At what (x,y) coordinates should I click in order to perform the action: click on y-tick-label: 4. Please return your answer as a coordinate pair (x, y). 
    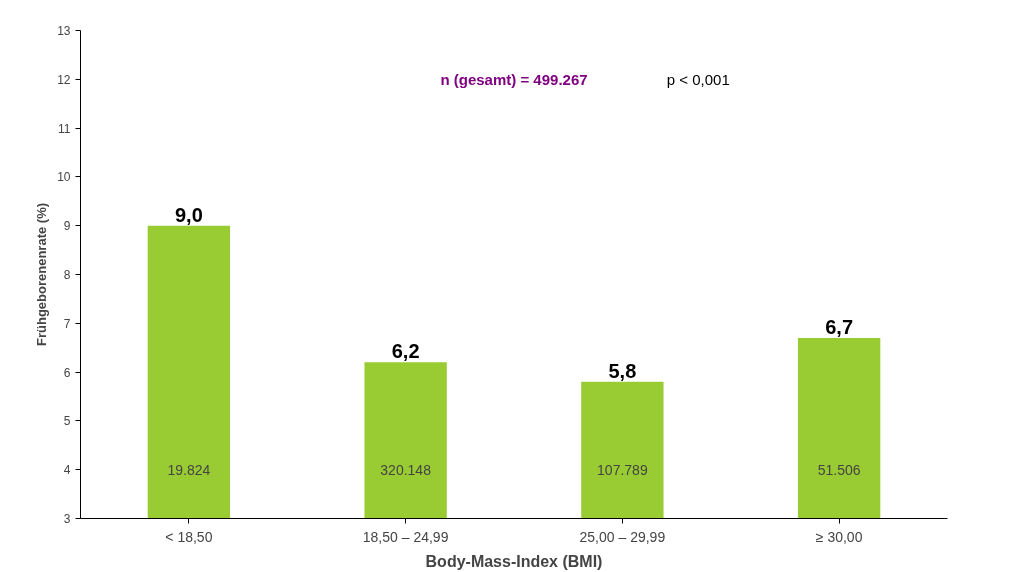
    Looking at the image, I should click on (67, 470).